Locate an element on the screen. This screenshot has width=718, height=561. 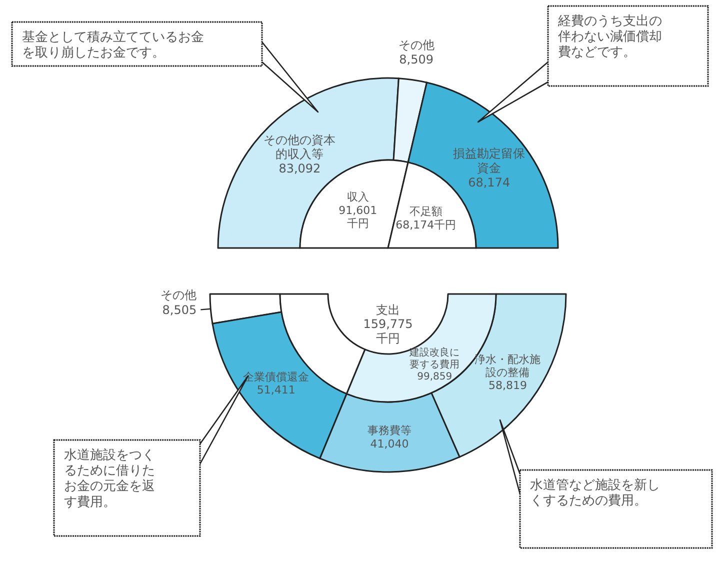
text: 支出 159,775 千円 is located at coordinates (388, 324).